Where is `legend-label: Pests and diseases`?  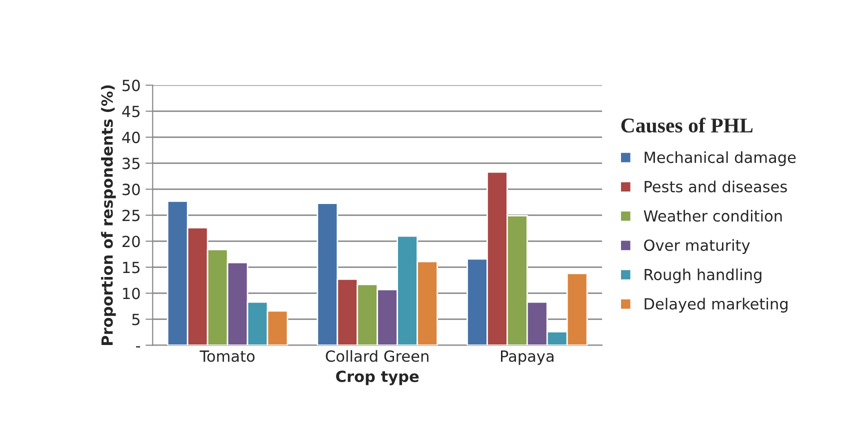
legend-label: Pests and diseases is located at coordinates (715, 186).